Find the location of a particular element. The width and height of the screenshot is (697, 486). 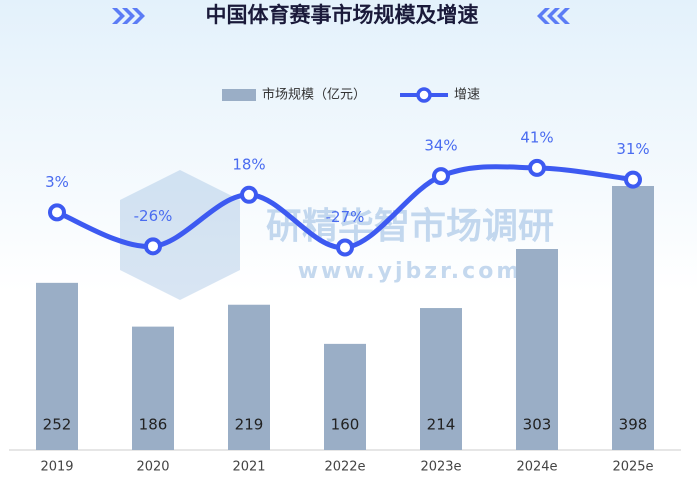

line-value-label: 18% is located at coordinates (248, 164).